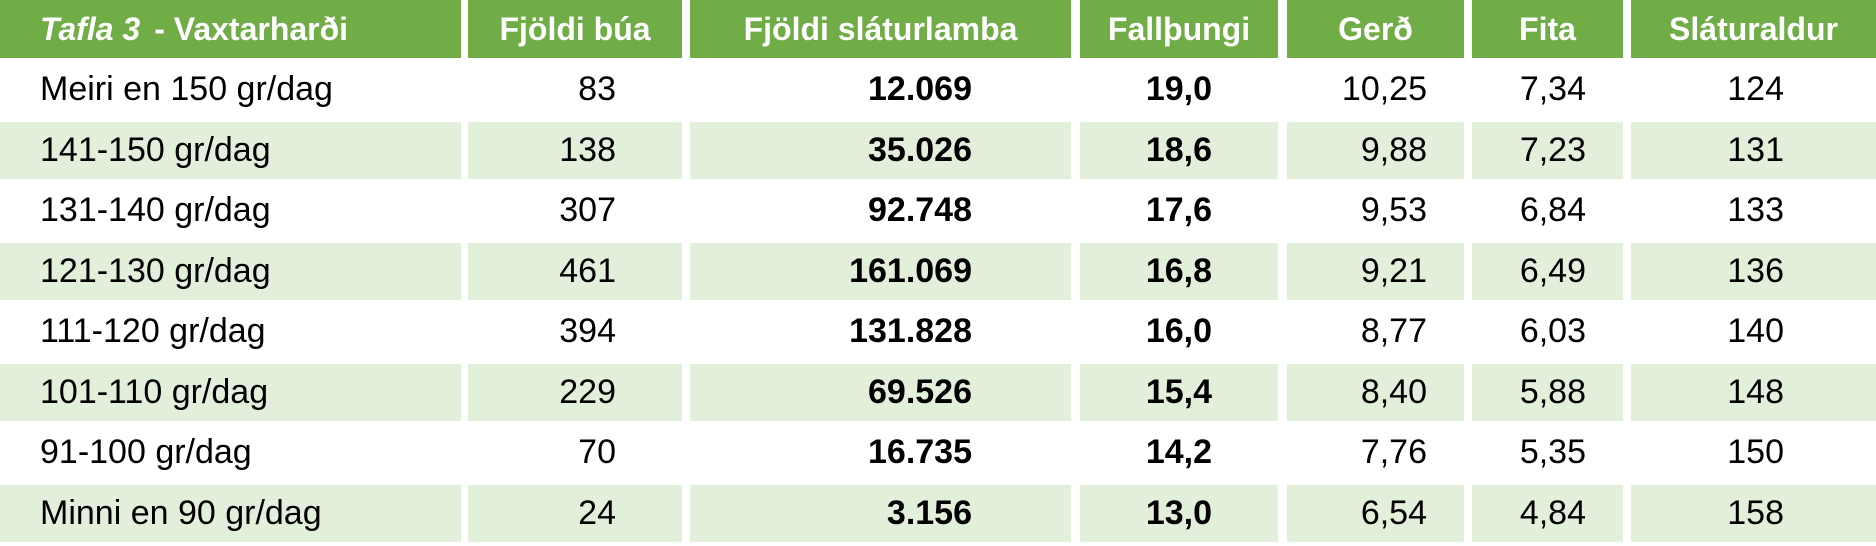 The image size is (1876, 546). I want to click on cell-value: 148, so click(1755, 391).